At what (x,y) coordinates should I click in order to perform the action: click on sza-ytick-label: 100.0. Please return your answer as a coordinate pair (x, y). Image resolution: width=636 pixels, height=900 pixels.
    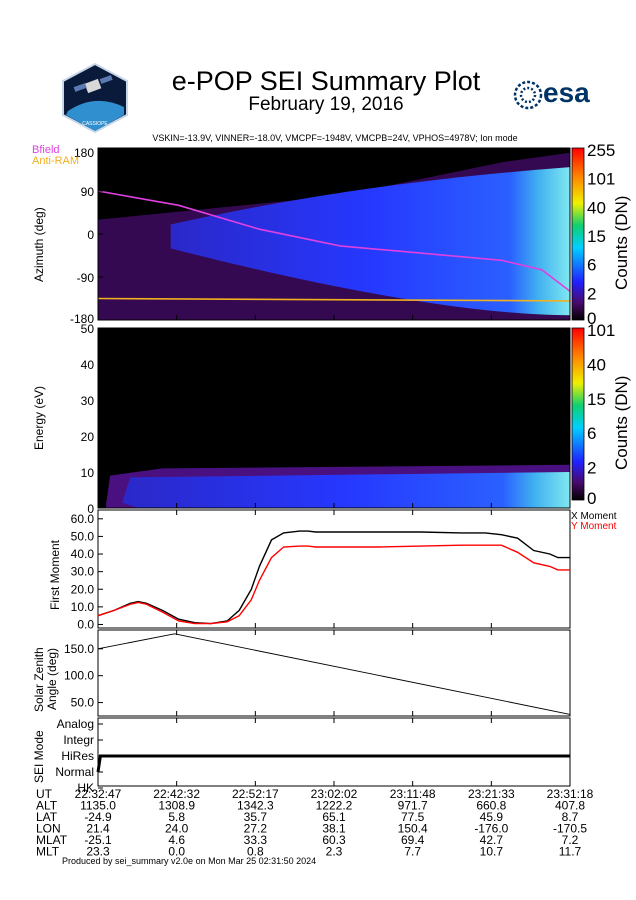
    Looking at the image, I should click on (79, 676).